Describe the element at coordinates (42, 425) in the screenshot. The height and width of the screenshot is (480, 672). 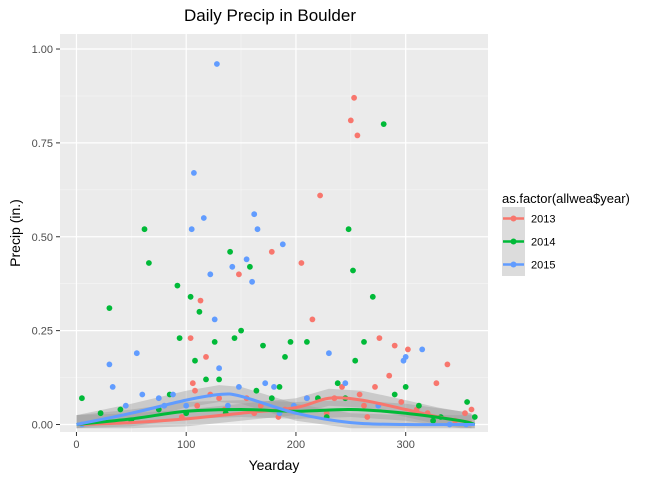
I see `y-tick-label: 0.00` at that location.